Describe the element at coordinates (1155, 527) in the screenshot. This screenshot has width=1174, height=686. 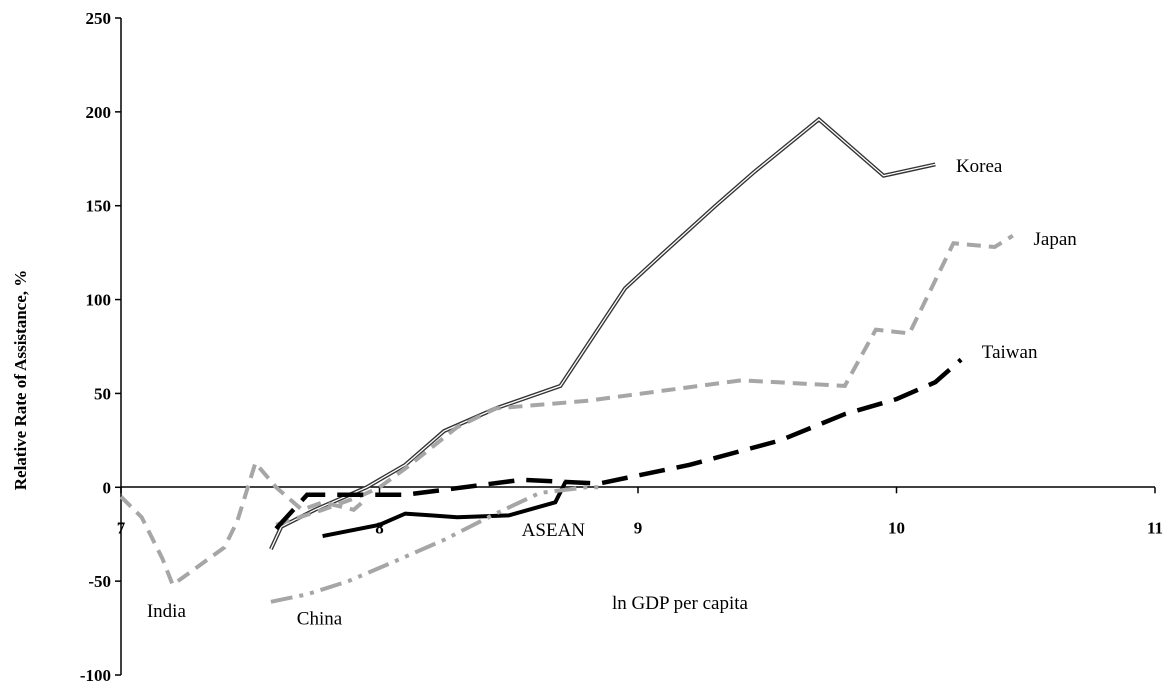
I see `x-tick-label: 11` at that location.